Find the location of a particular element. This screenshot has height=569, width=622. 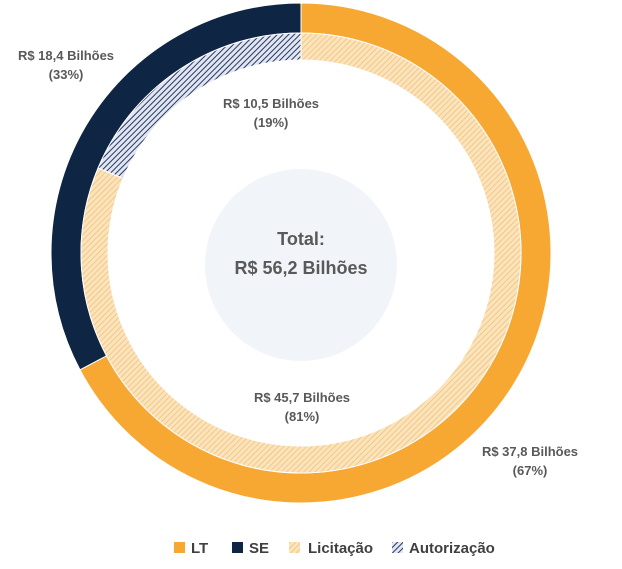

legend-label-se: SE is located at coordinates (259, 548).